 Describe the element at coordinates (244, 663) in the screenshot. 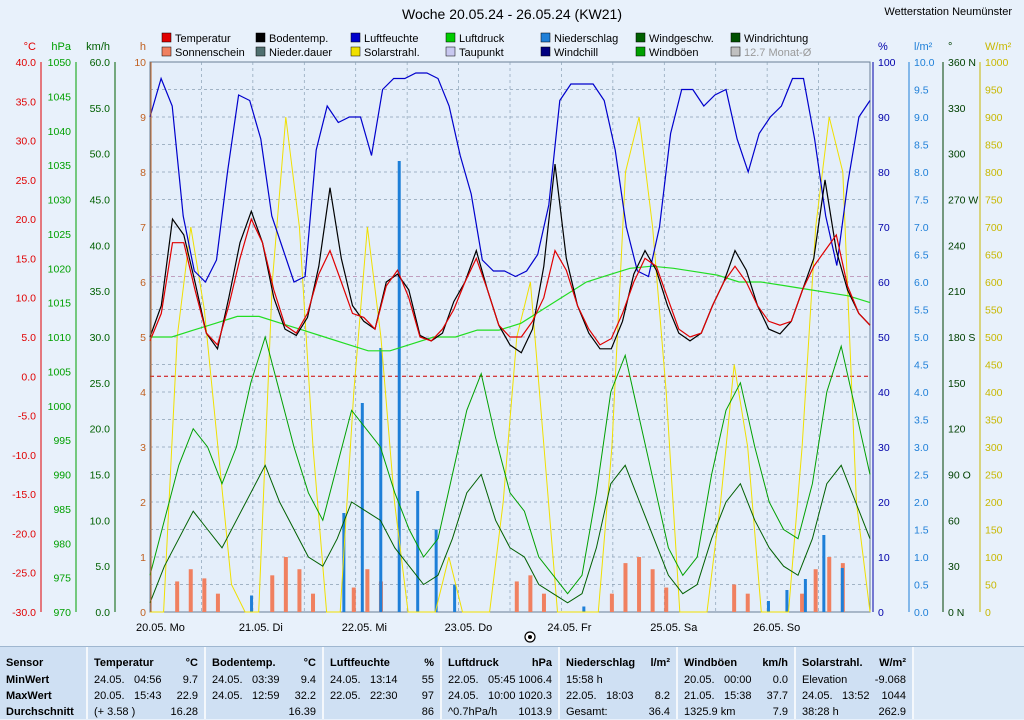

I see `summary-column-title: Bodentemp.` at that location.